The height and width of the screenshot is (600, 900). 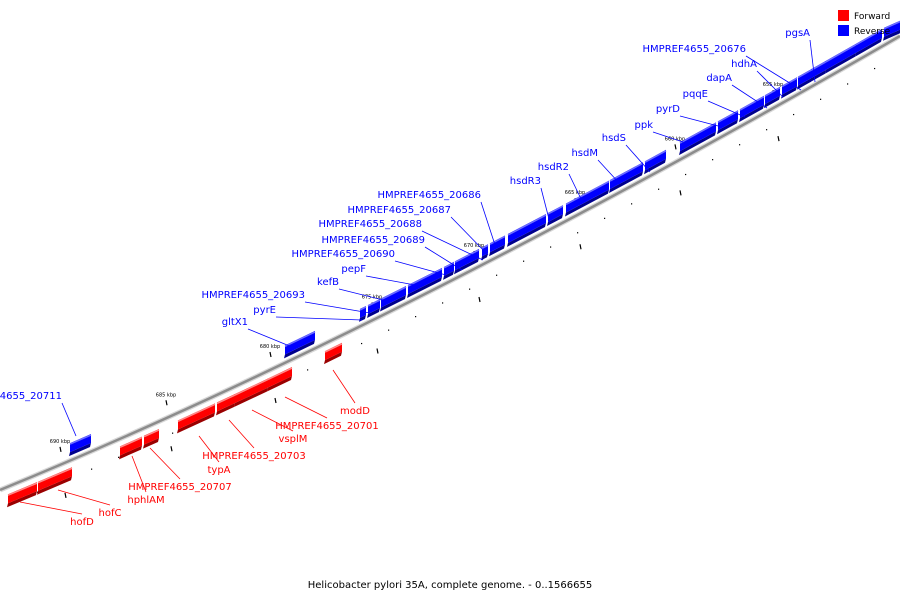 I want to click on leader-line-hsdr3, so click(x=545, y=205).